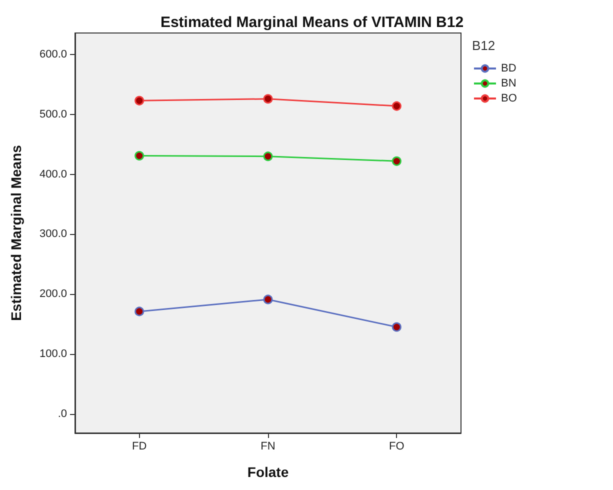  Describe the element at coordinates (484, 45) in the screenshot. I see `legend-title: B12` at that location.